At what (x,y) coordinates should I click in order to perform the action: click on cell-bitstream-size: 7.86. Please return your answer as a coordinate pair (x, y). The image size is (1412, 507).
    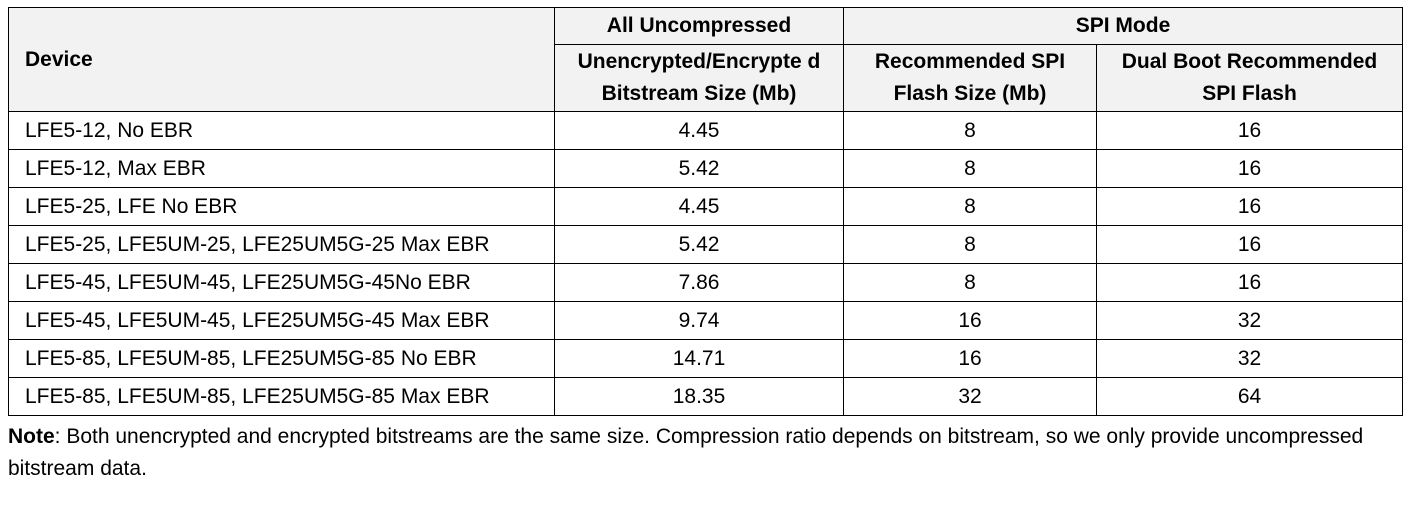
    Looking at the image, I should click on (699, 282).